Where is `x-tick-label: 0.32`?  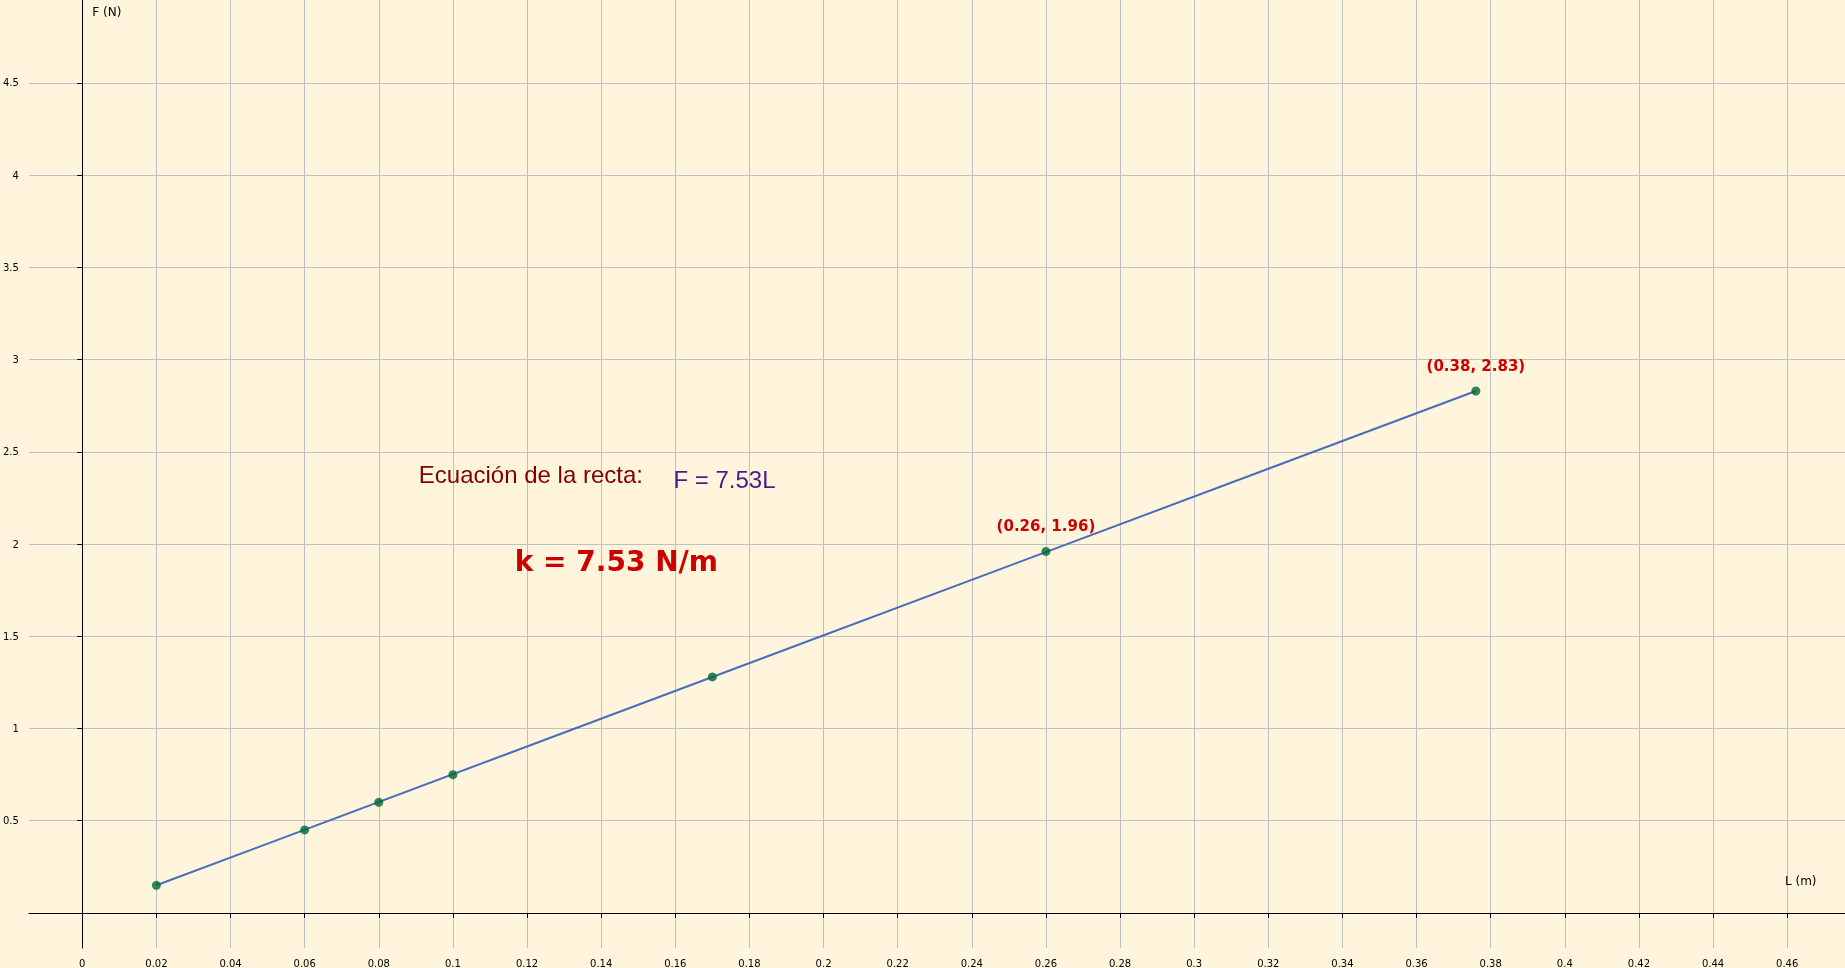 x-tick-label: 0.32 is located at coordinates (1268, 962).